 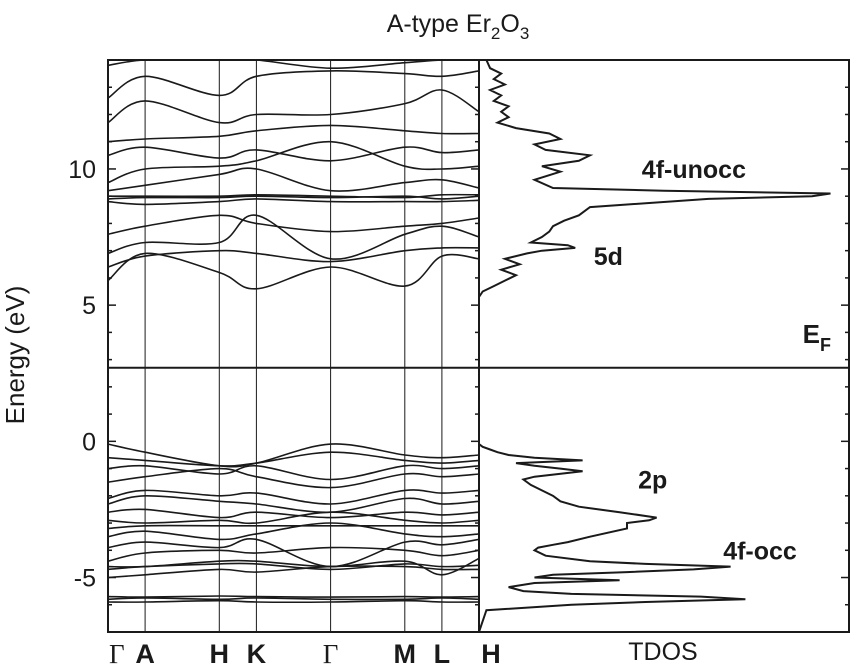 I want to click on tdos-axis-label: TDOS, so click(x=662, y=652).